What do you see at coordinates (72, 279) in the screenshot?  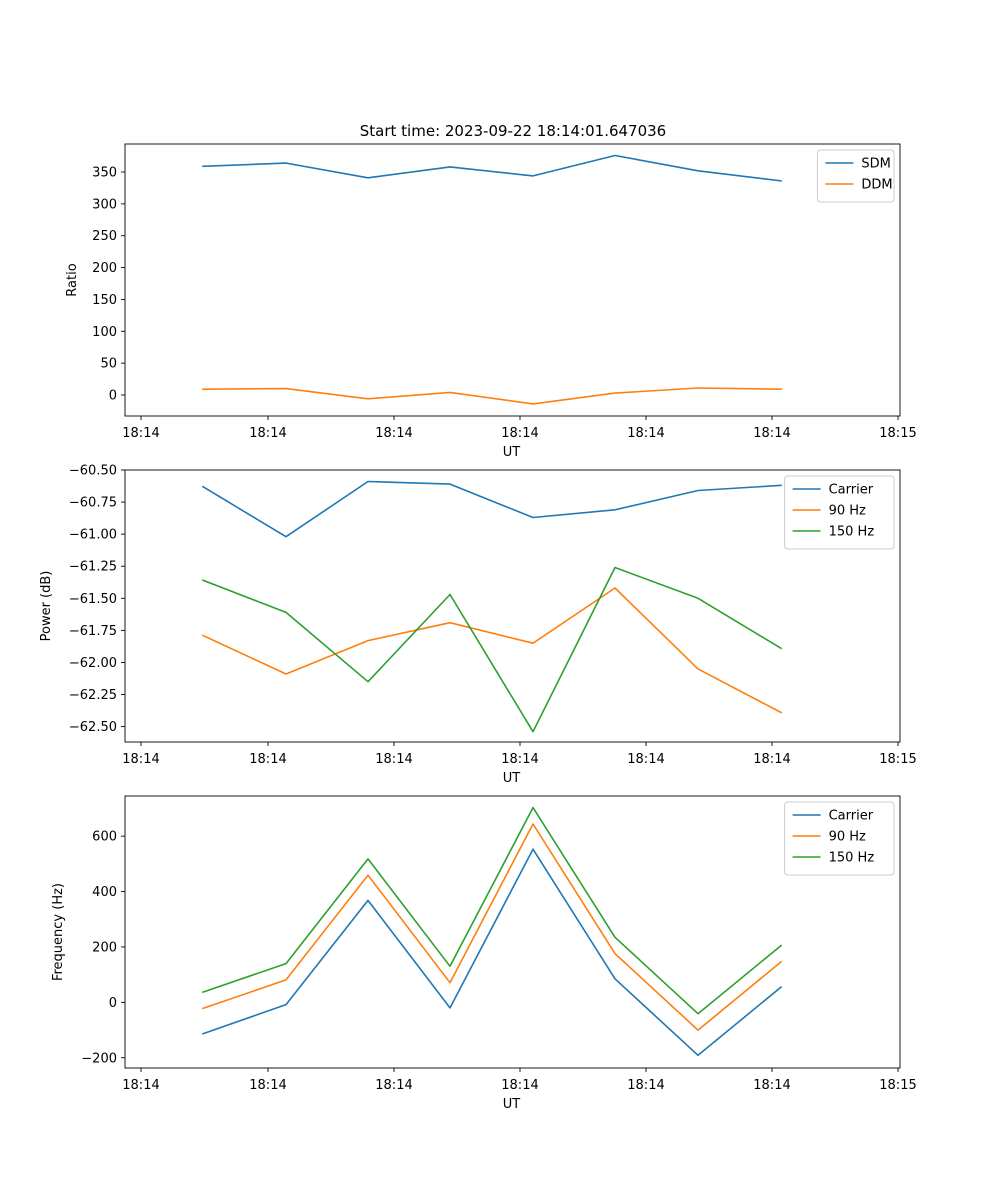 I see `y-axis-label: Ratio` at bounding box center [72, 279].